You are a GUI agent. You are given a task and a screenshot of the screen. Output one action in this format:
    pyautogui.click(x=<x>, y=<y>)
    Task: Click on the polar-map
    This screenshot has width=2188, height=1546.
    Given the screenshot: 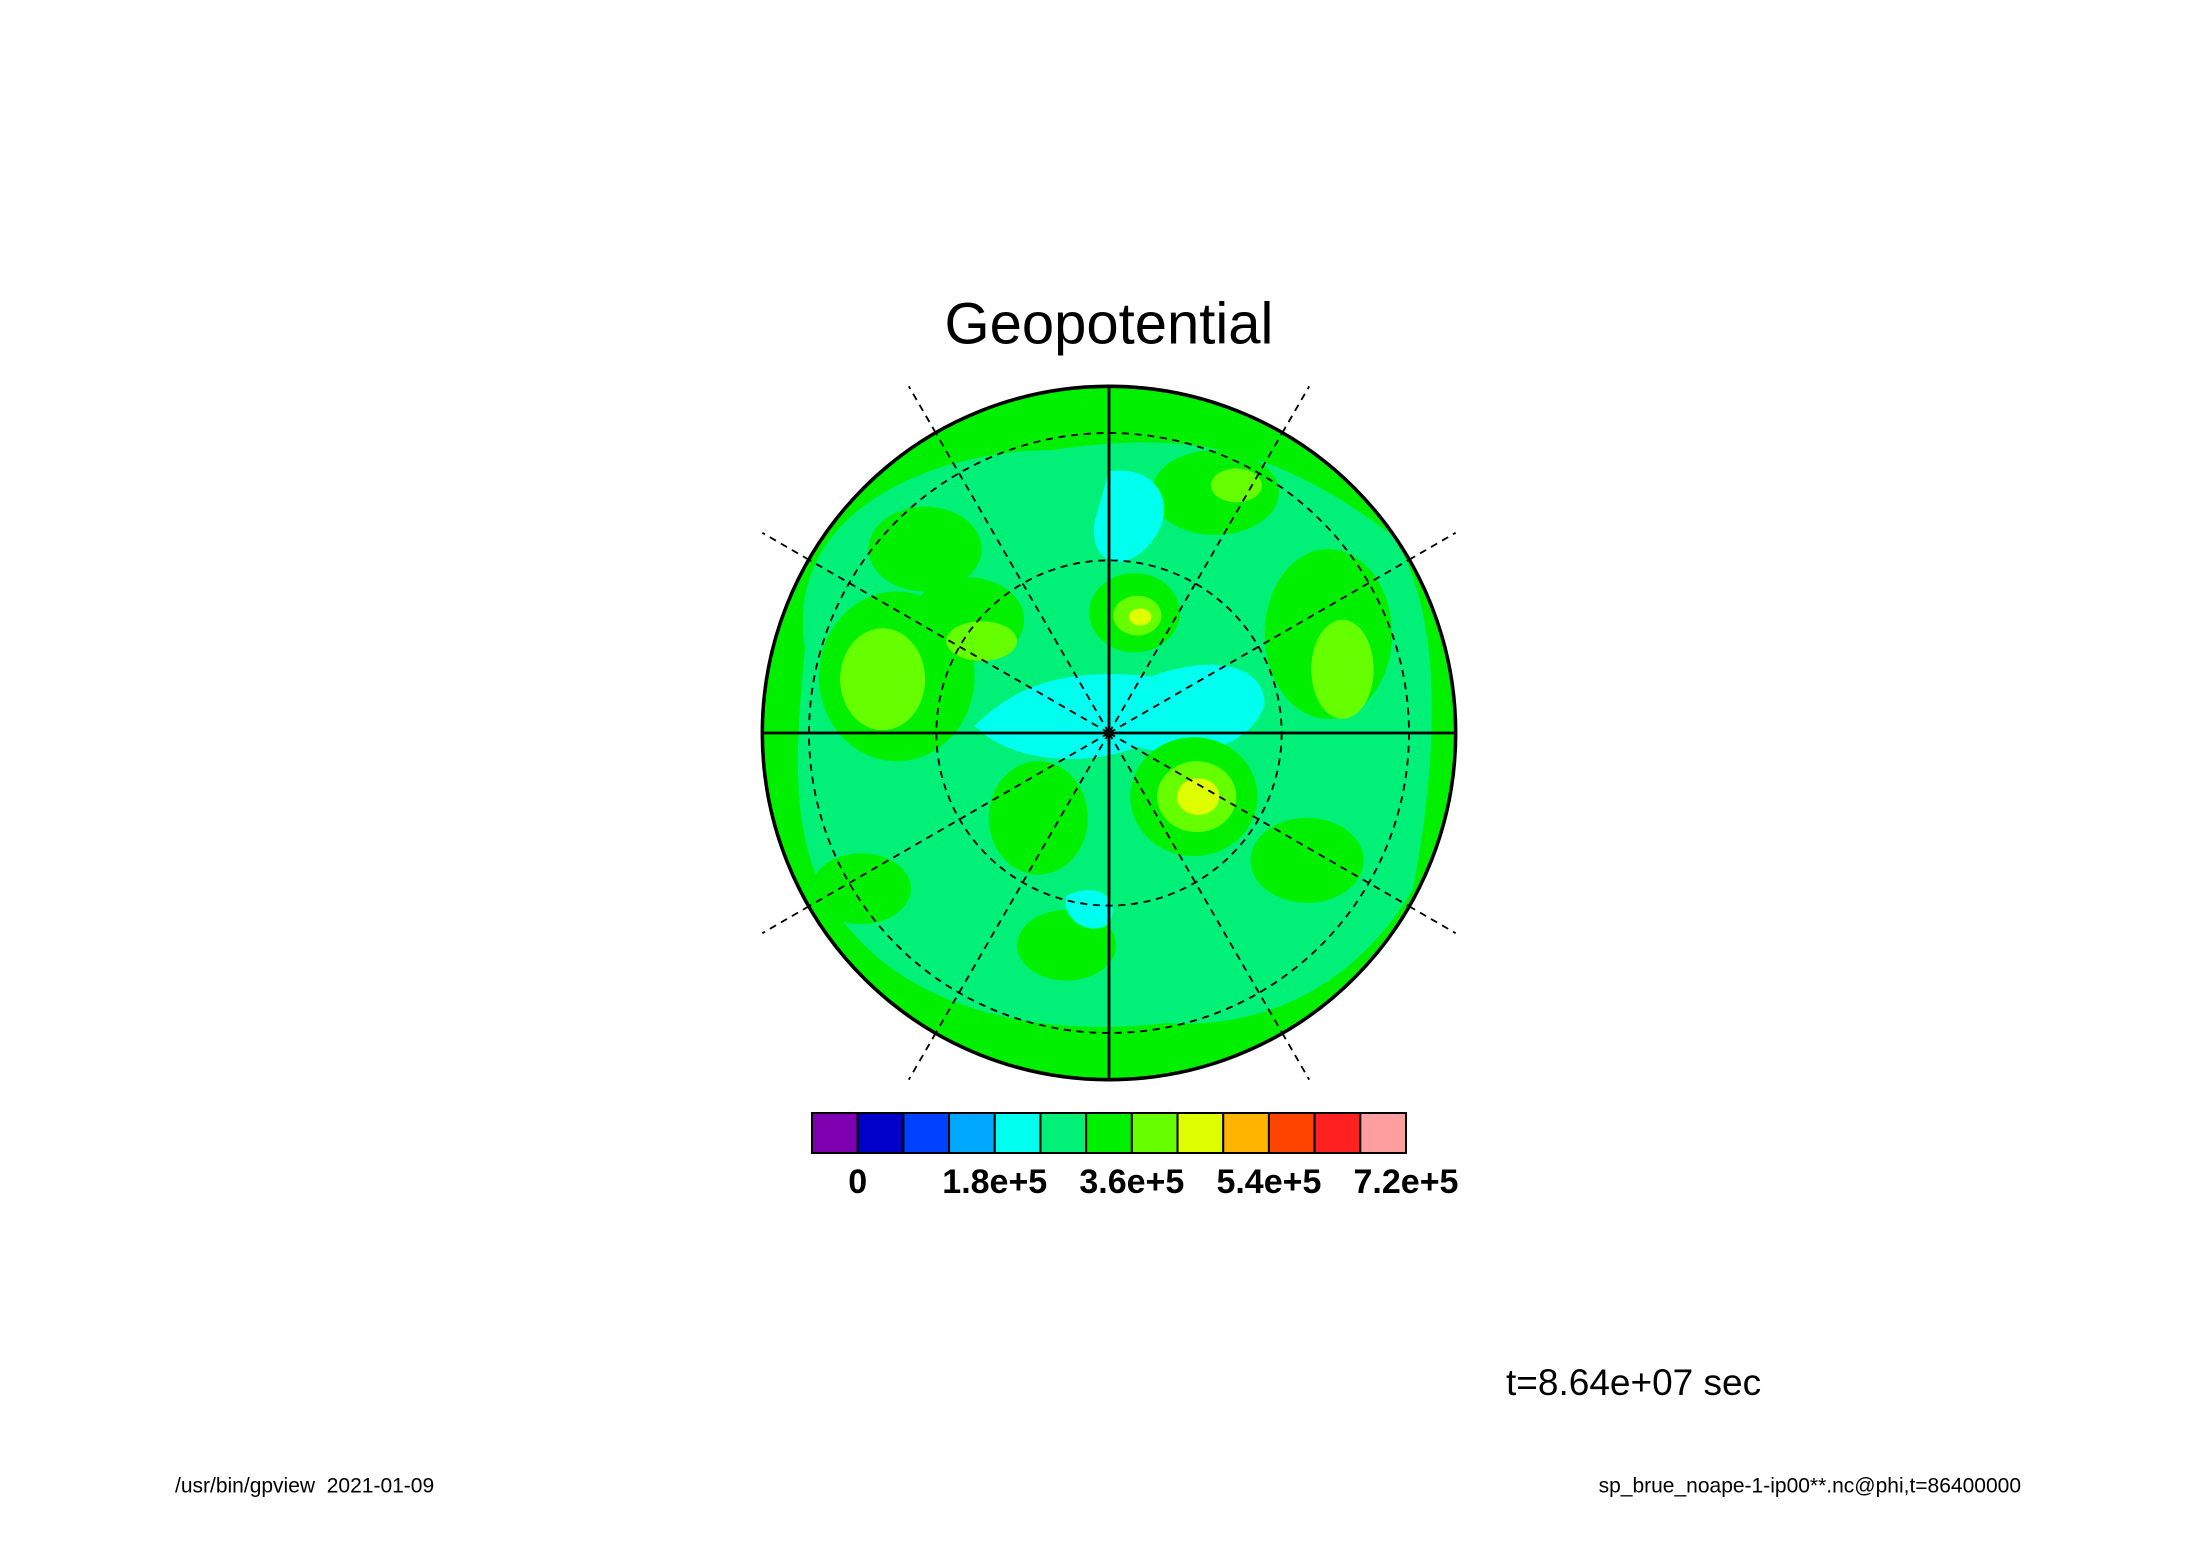 What is the action you would take?
    pyautogui.click(x=1109, y=733)
    